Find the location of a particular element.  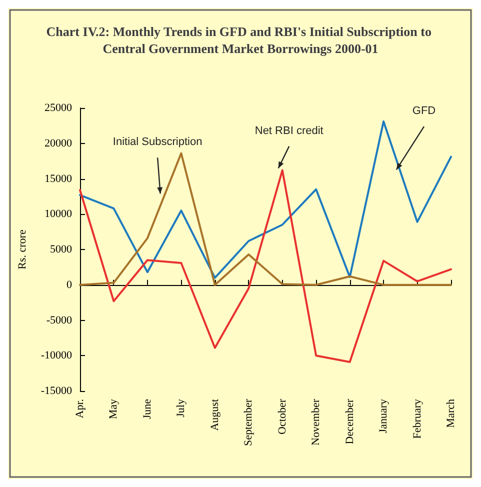

x-tick-label: July is located at coordinates (181, 408).